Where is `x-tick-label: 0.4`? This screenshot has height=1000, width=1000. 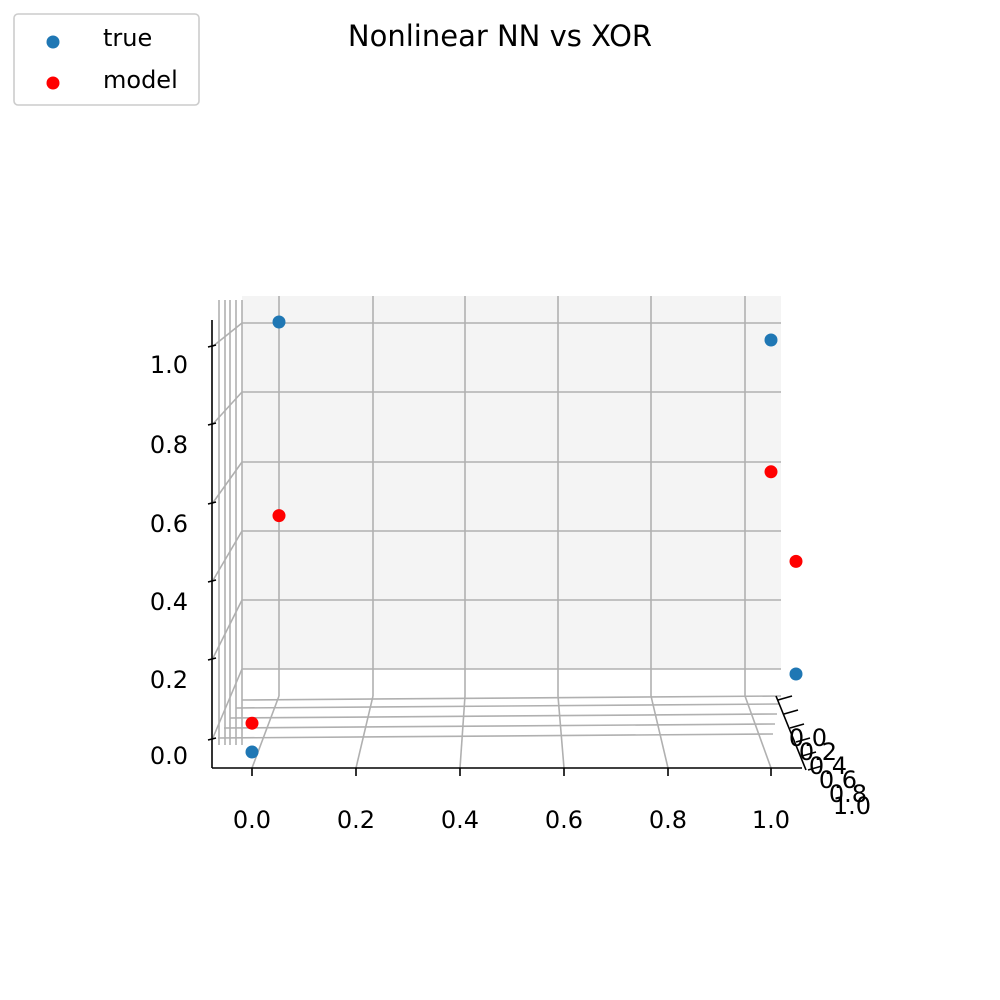 x-tick-label: 0.4 is located at coordinates (460, 820).